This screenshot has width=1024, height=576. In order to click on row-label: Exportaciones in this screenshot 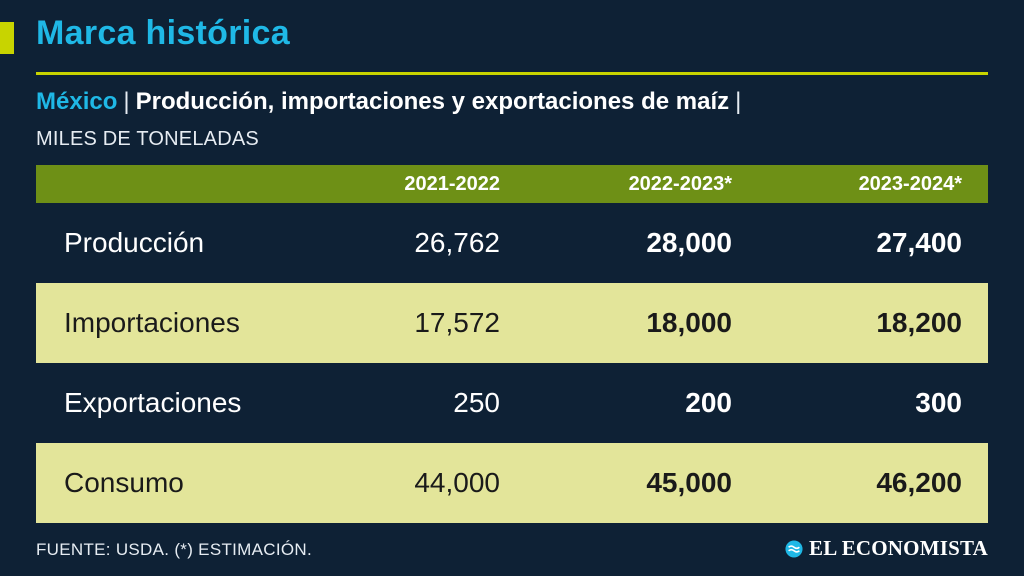, I will do `click(153, 402)`.